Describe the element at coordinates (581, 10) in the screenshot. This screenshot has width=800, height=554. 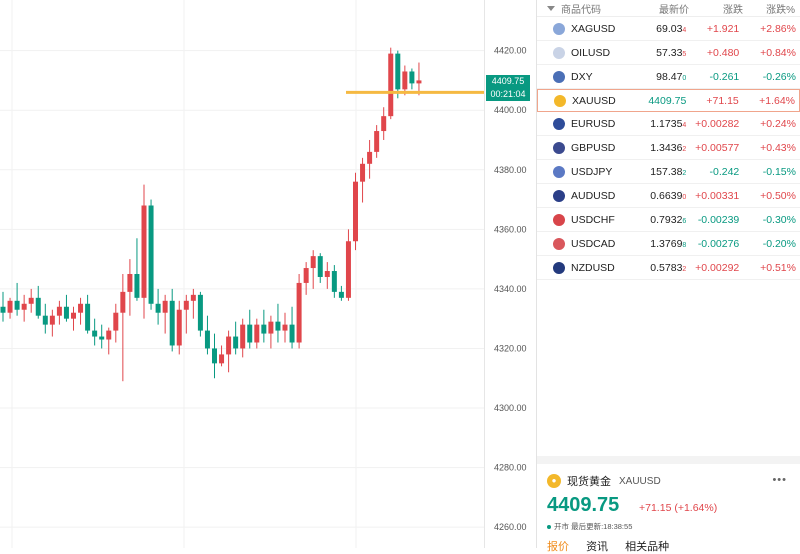
I see `header-symbol: 商品代码` at that location.